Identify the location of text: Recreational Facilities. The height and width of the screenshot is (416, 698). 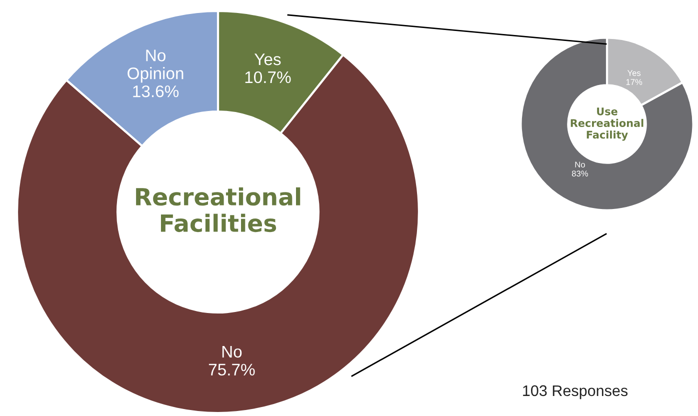
(218, 209).